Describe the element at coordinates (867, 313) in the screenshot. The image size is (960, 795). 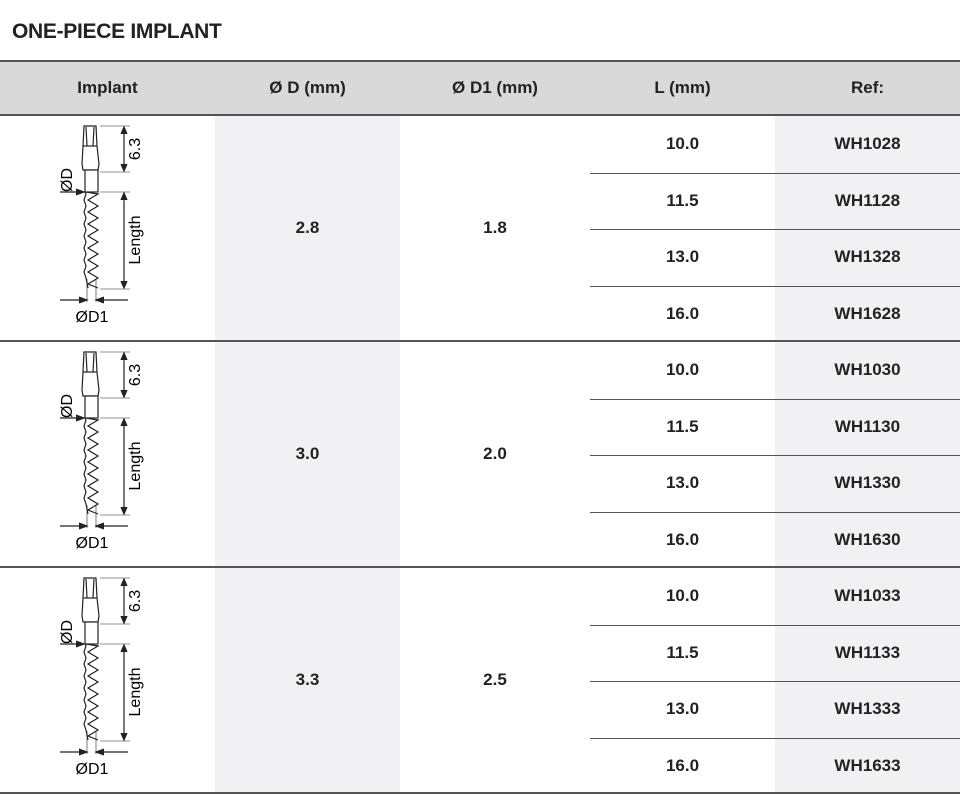
I see `ref-value: WH1628` at that location.